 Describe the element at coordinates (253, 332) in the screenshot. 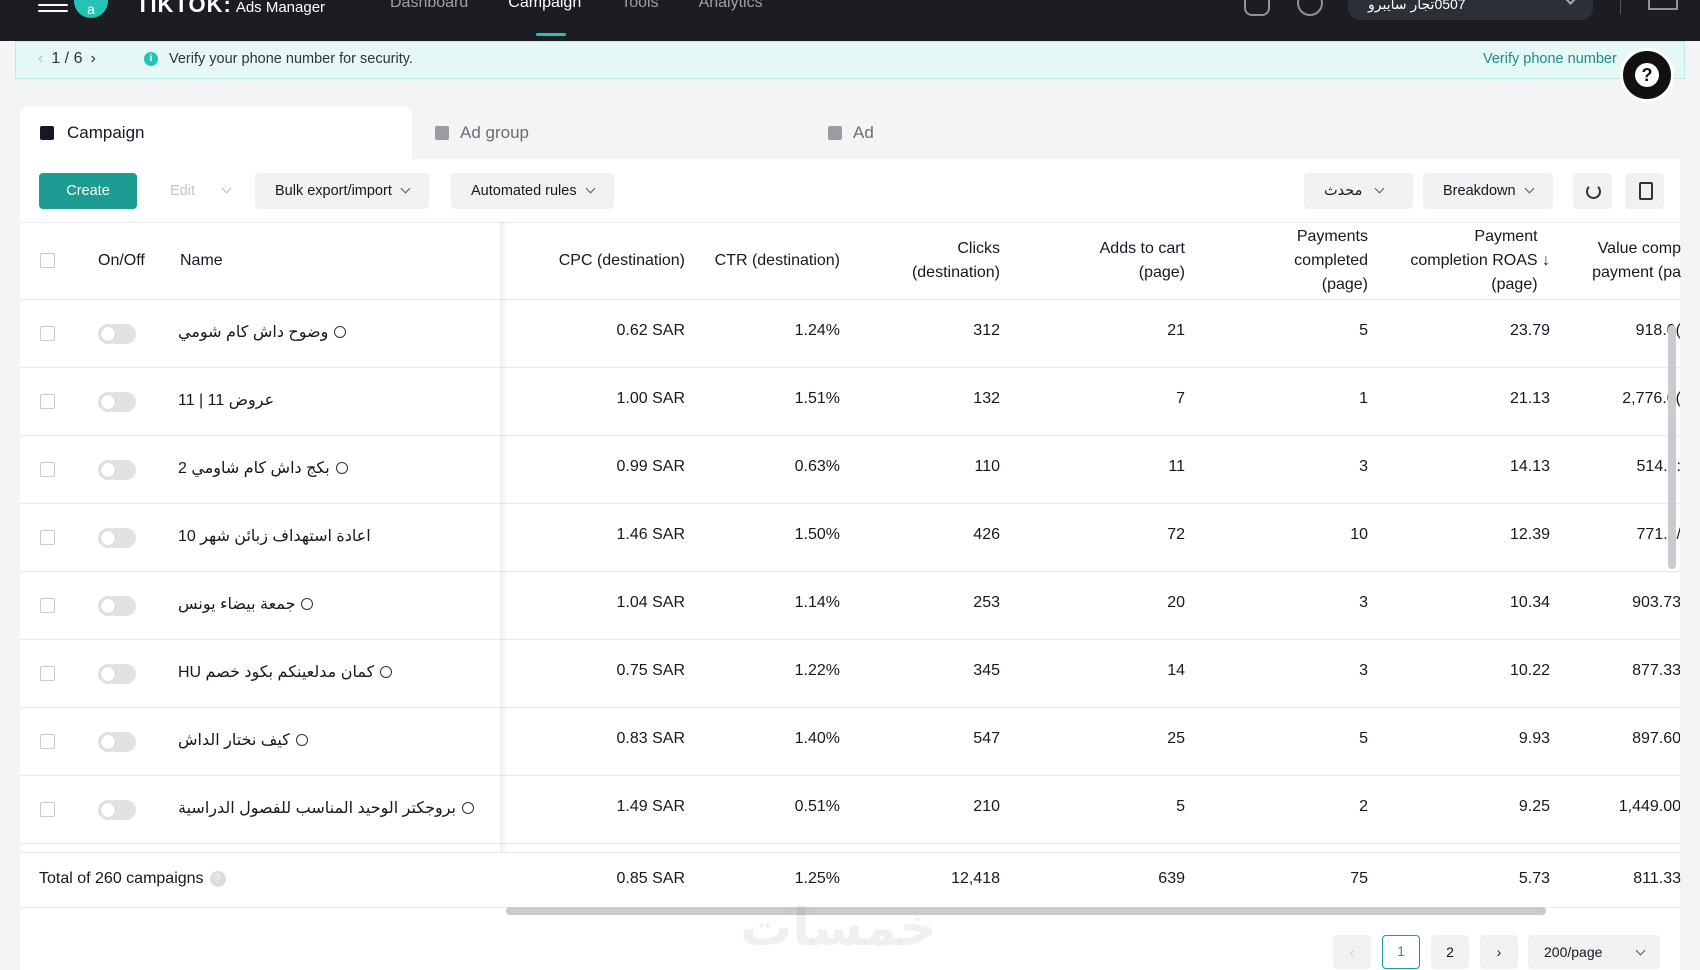

I see `campaign-name: وضوح داش كام شومي` at that location.